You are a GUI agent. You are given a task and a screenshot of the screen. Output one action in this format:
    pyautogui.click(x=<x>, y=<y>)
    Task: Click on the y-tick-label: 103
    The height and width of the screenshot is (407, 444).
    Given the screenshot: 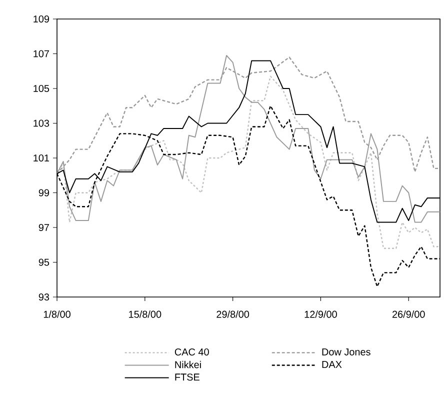 What is the action you would take?
    pyautogui.click(x=42, y=123)
    